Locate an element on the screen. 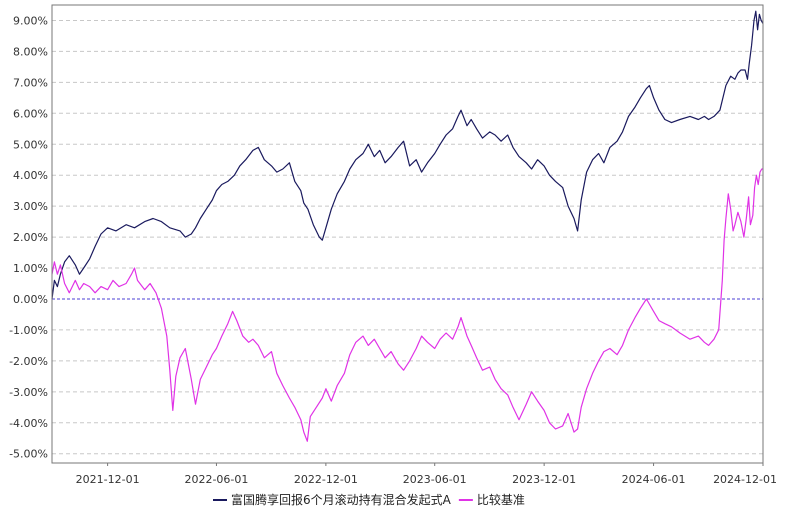 The width and height of the screenshot is (800, 512). x-tick-label: 2024-12-01 is located at coordinates (745, 479).